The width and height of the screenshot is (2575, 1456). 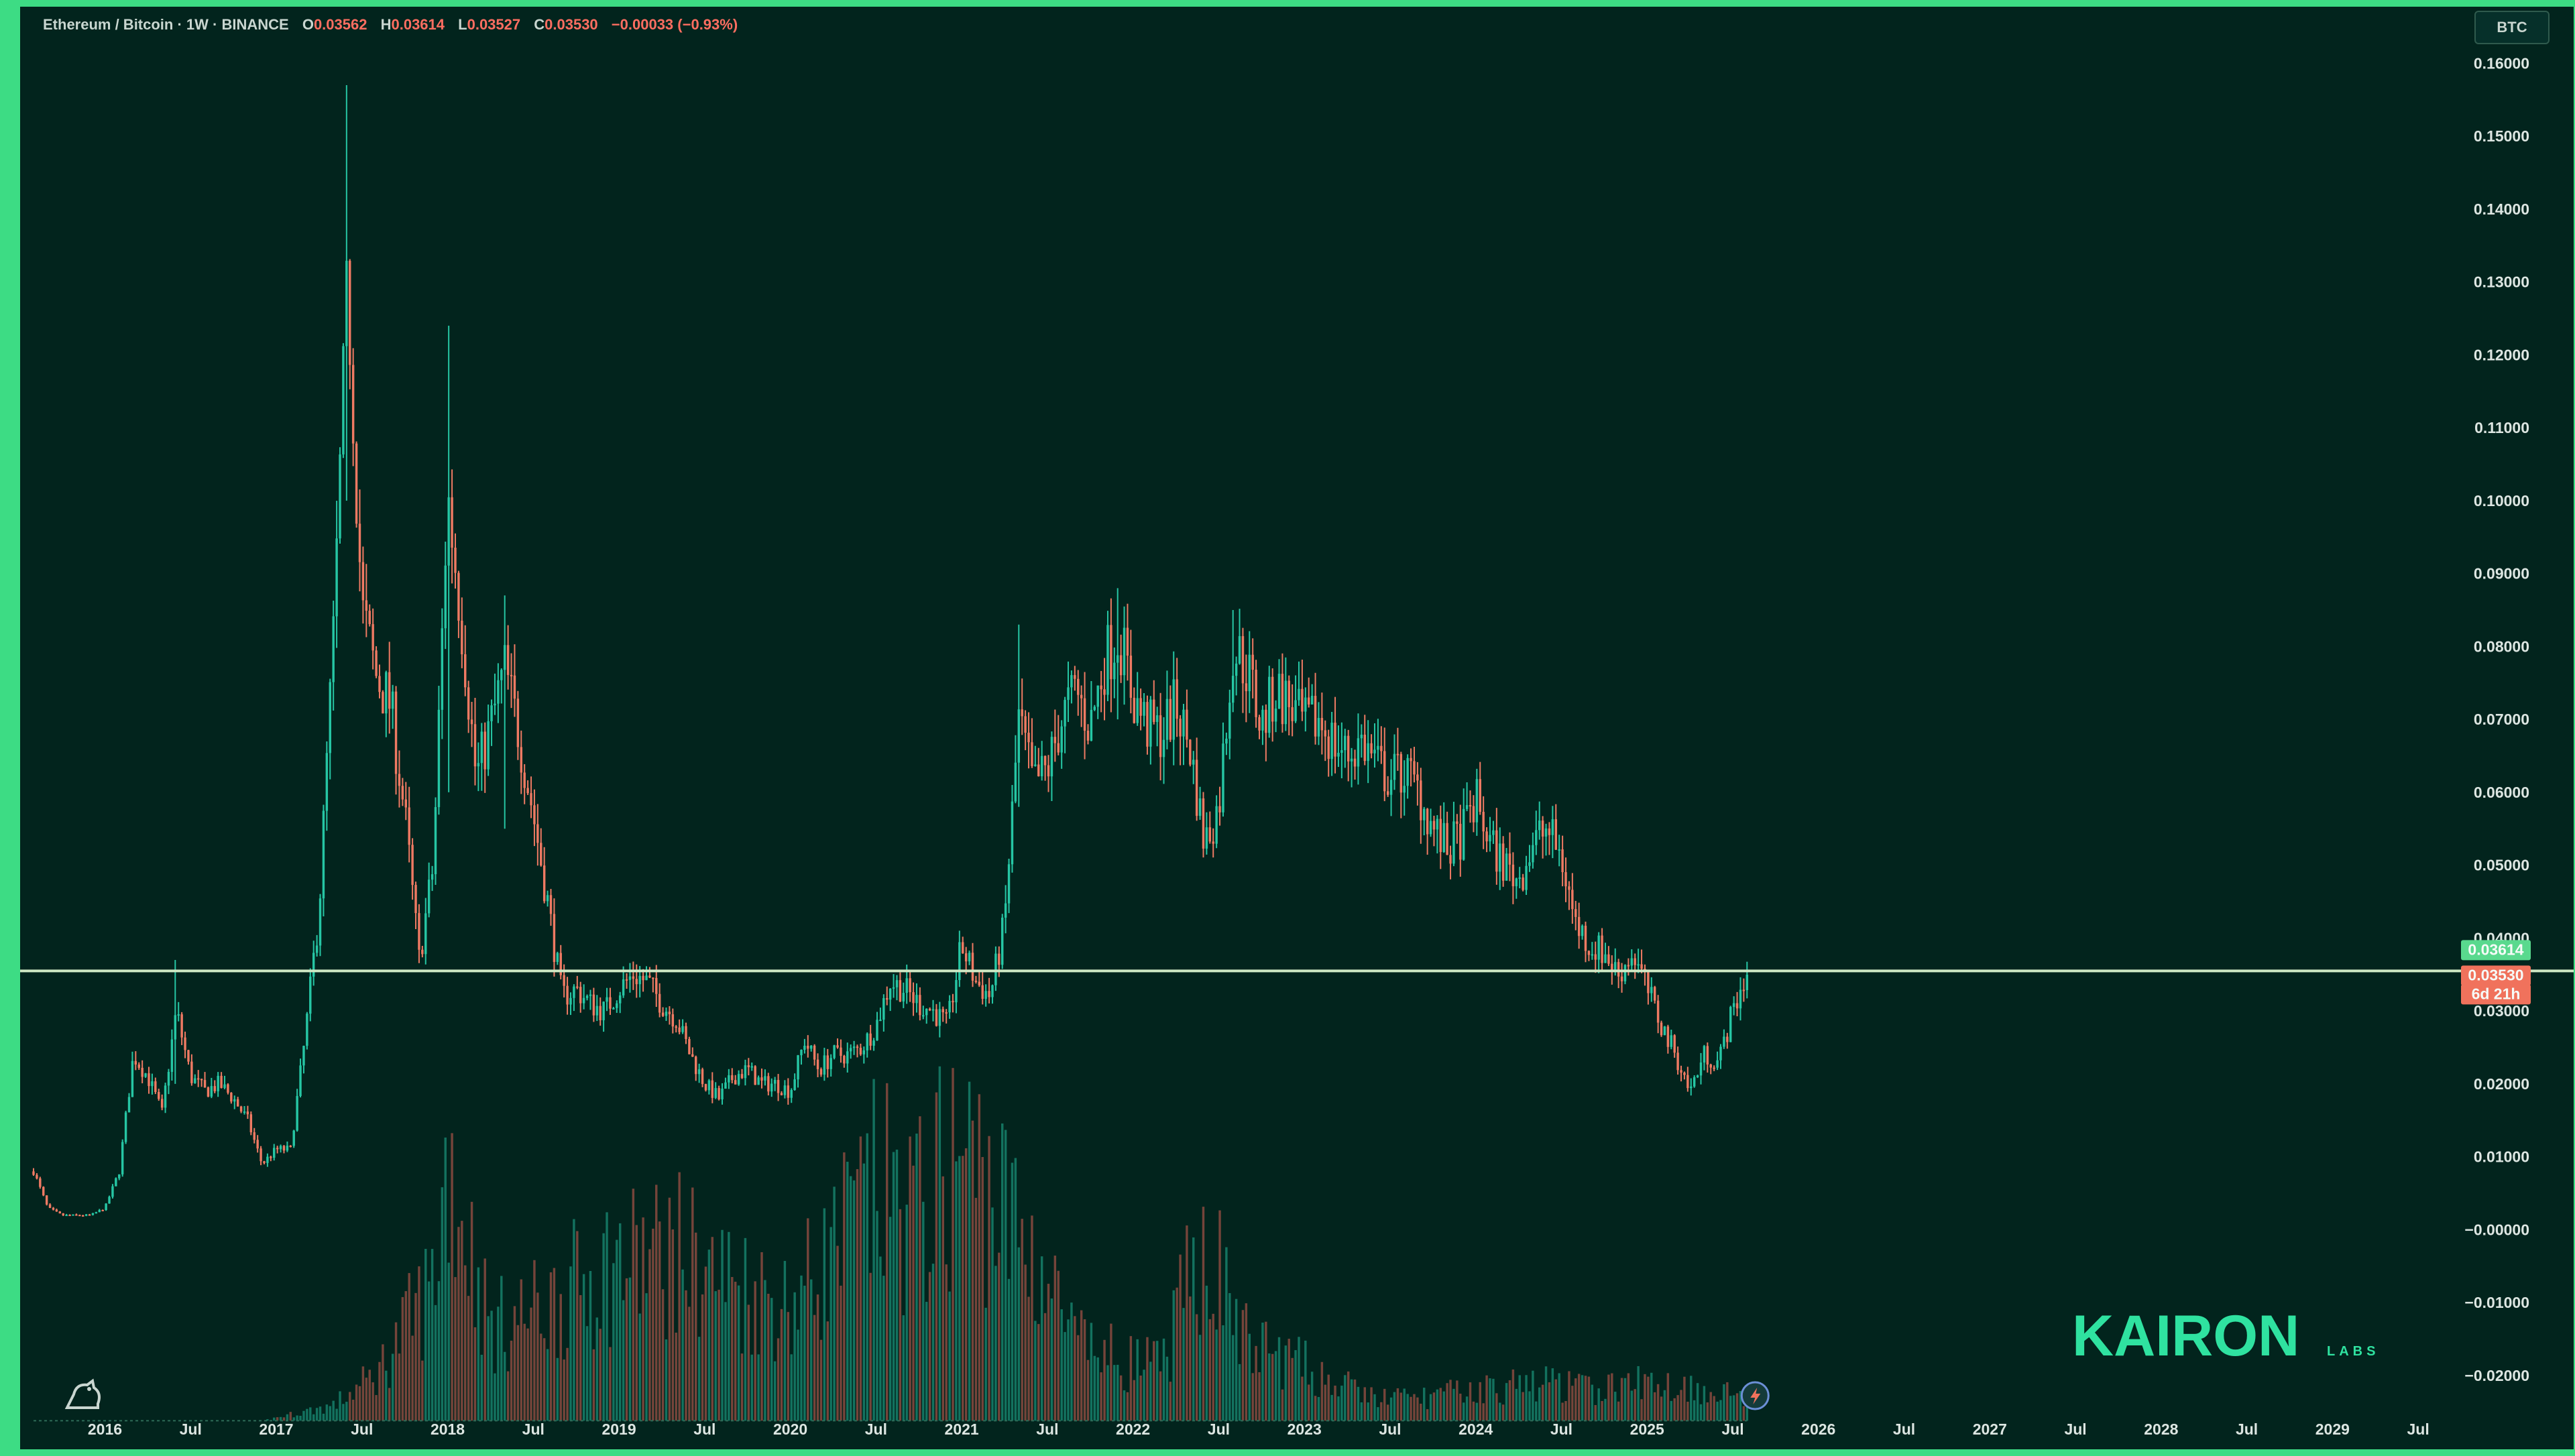 What do you see at coordinates (571, 24) in the screenshot?
I see `close-value: 0.03530` at bounding box center [571, 24].